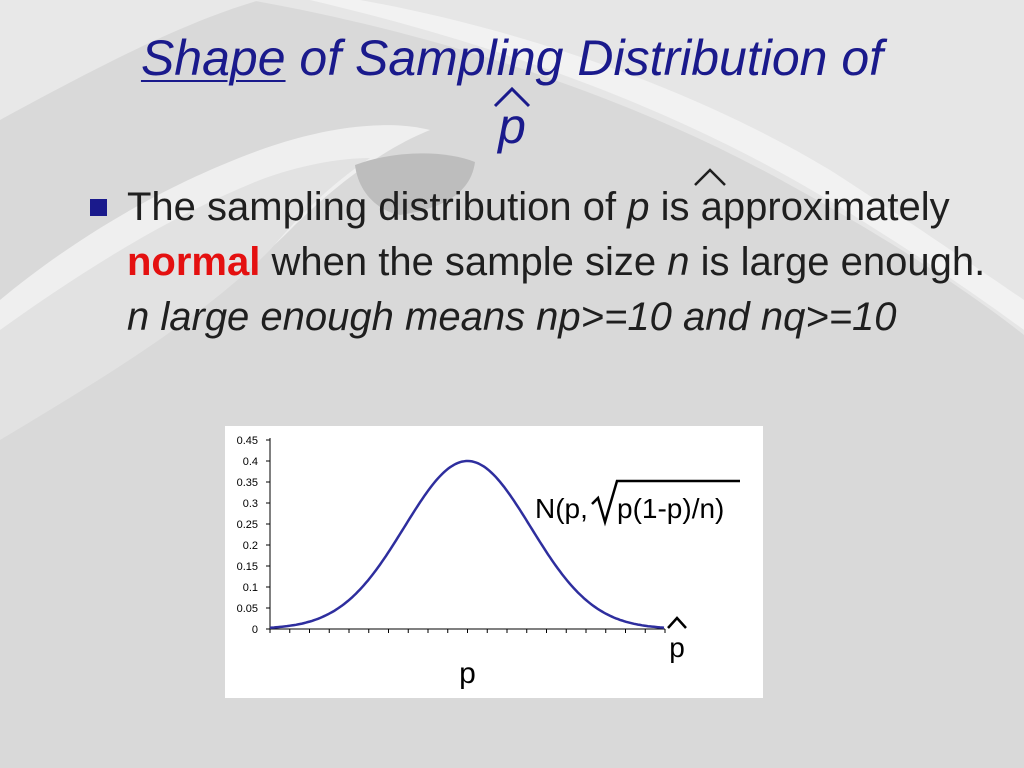  Describe the element at coordinates (194, 262) in the screenshot. I see `bullet-emphasis: normal` at that location.